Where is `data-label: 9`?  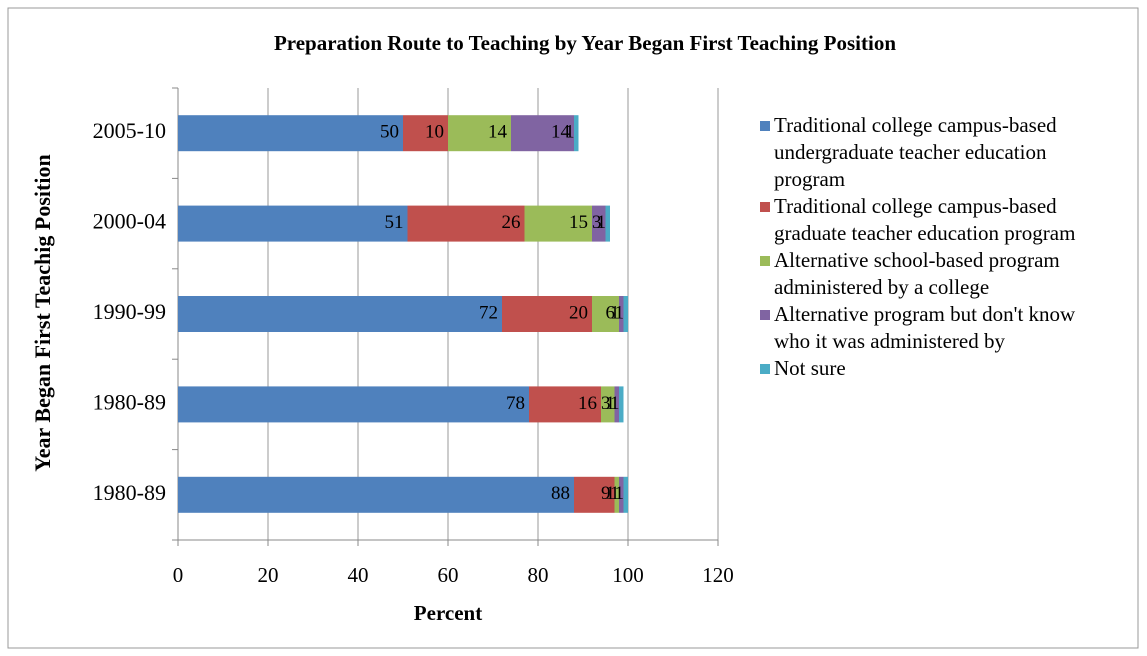
data-label: 9 is located at coordinates (606, 493).